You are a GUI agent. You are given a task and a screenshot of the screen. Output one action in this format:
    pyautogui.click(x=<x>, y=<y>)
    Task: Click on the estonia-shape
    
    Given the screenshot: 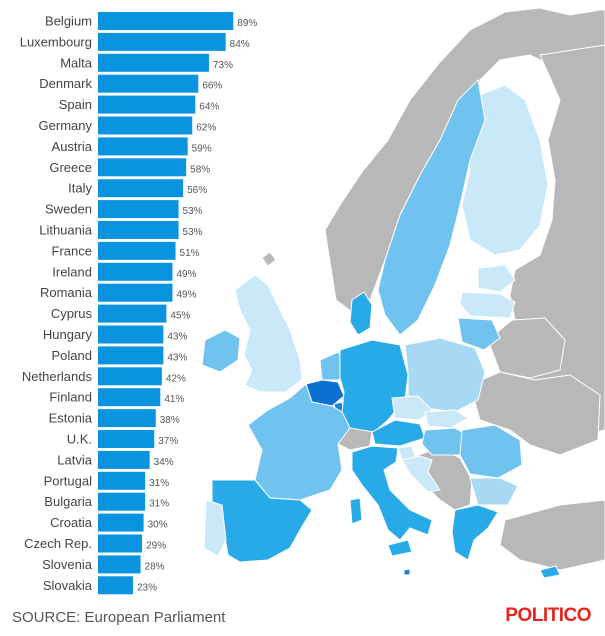 What is the action you would take?
    pyautogui.click(x=496, y=278)
    